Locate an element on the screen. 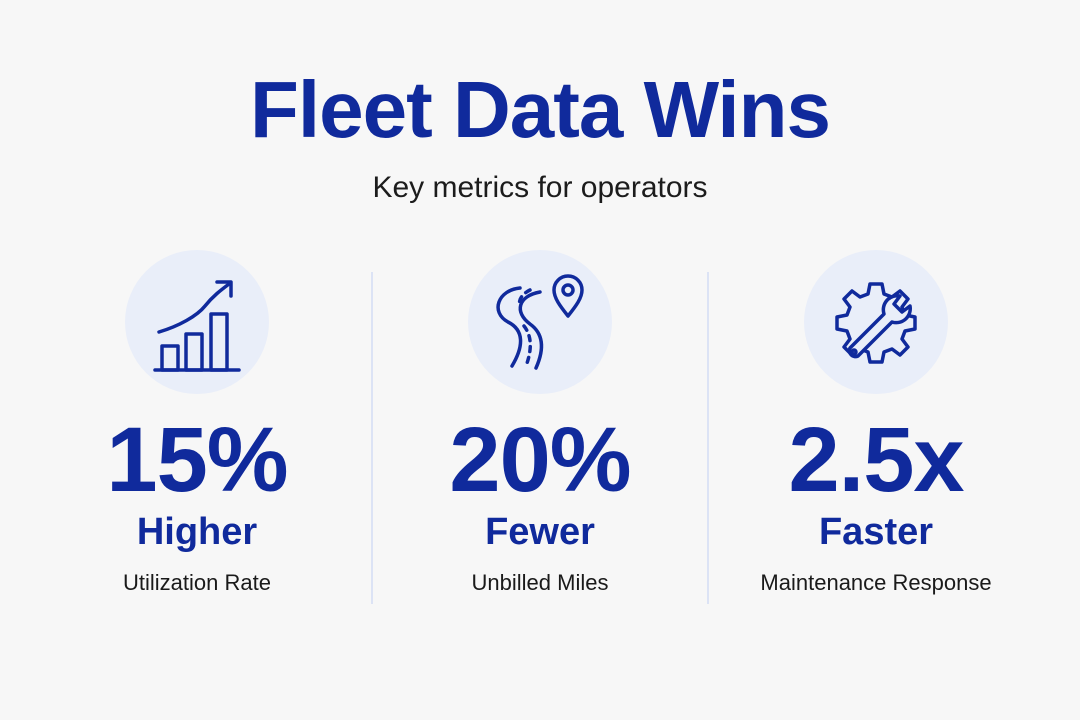  metric-value: 2.5x is located at coordinates (876, 460).